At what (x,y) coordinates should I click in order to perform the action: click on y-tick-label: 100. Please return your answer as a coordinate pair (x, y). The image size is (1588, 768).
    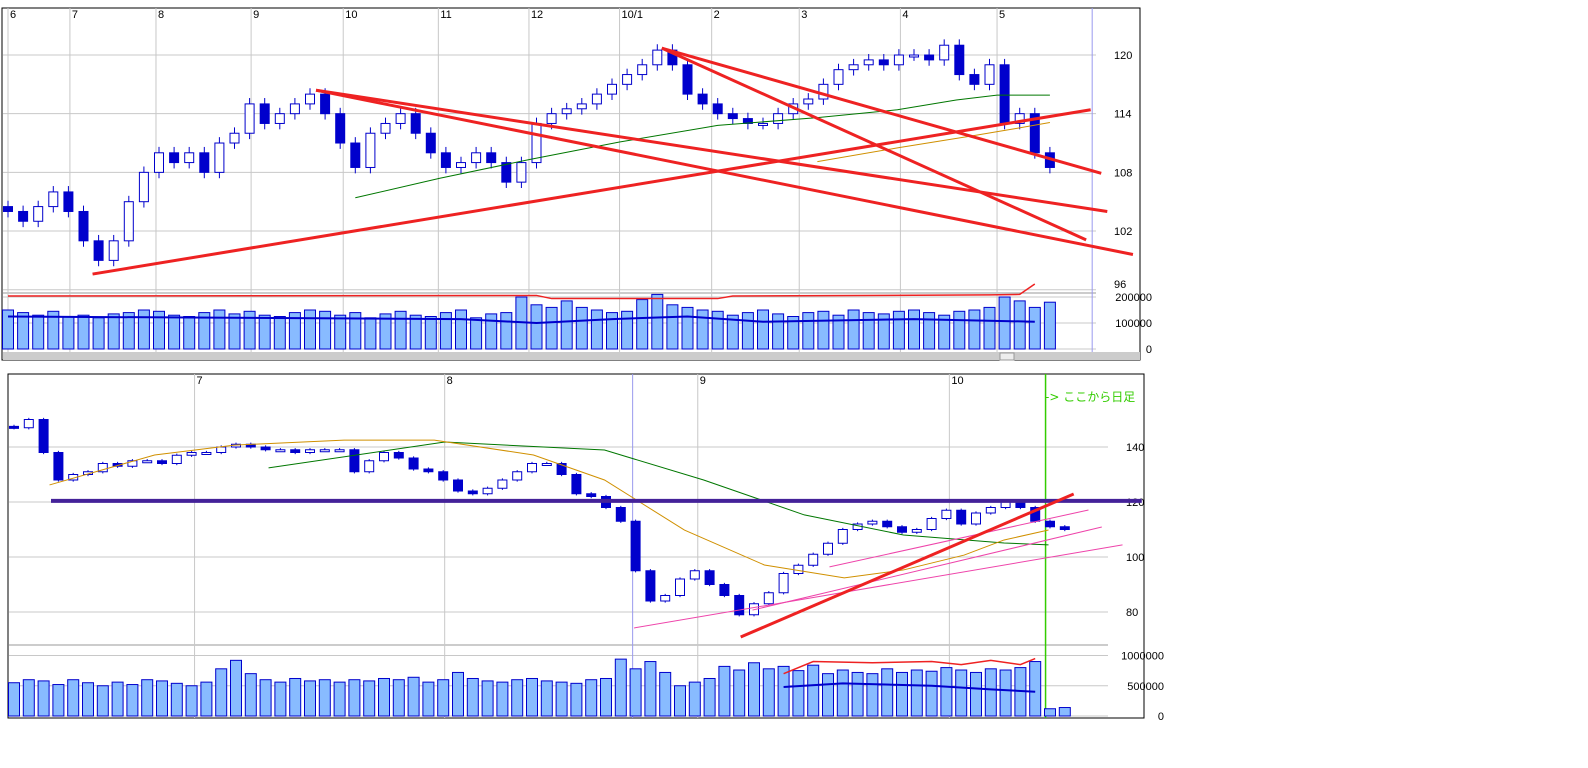
    Looking at the image, I should click on (1135, 558).